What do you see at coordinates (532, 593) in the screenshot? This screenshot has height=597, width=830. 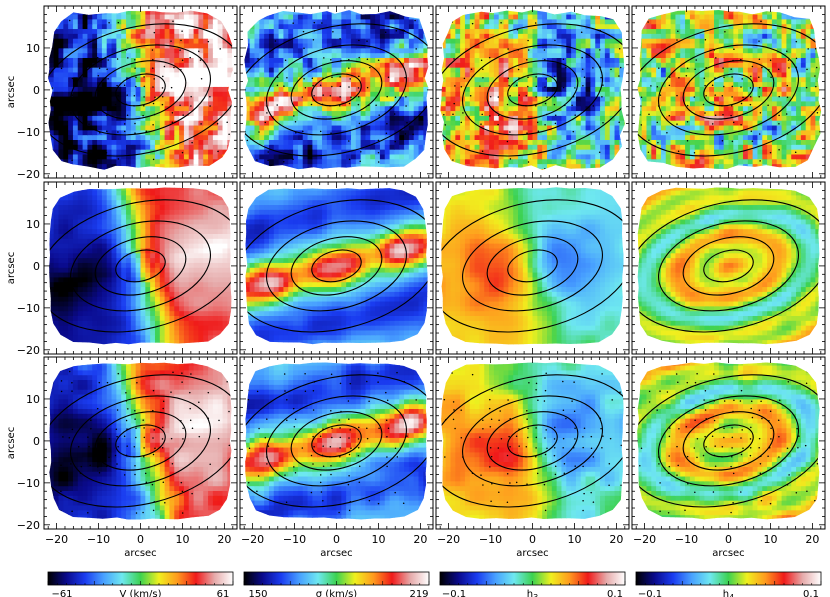 I see `colorbar-title: h3` at bounding box center [532, 593].